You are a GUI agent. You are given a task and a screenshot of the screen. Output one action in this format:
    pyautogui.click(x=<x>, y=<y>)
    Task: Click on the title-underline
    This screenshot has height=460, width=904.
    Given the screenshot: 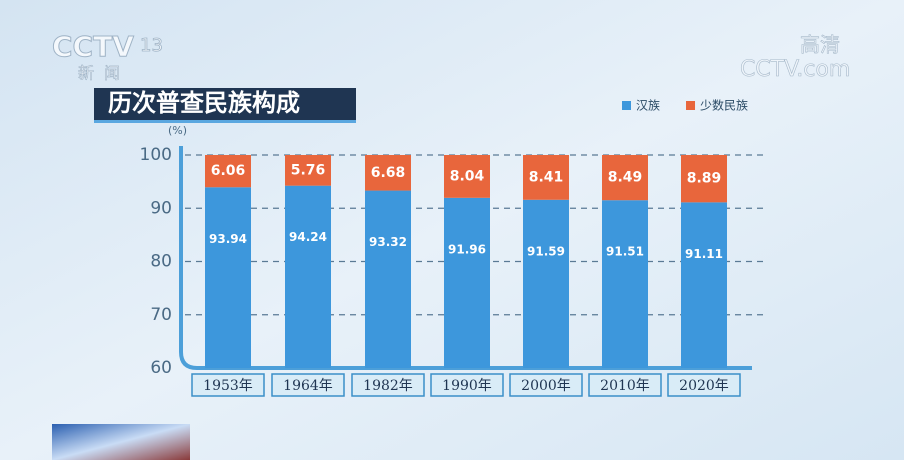 What is the action you would take?
    pyautogui.click(x=225, y=121)
    